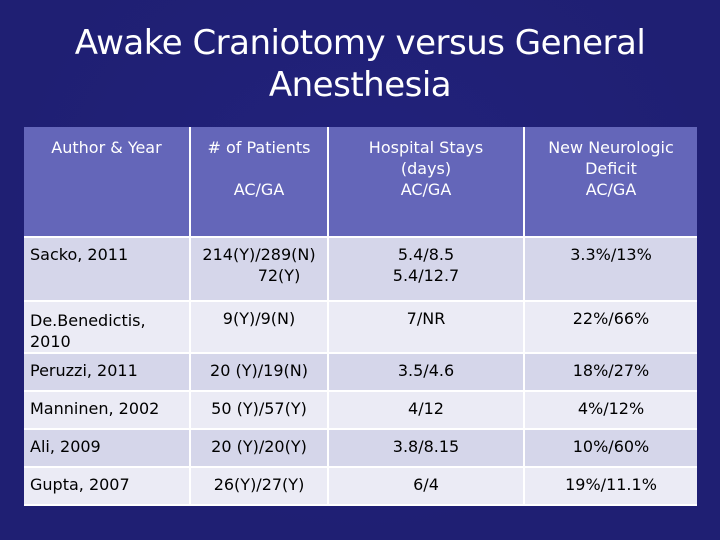 The image size is (720, 540). I want to click on title-line-1: Awake Craniotomy versus General, so click(360, 43).